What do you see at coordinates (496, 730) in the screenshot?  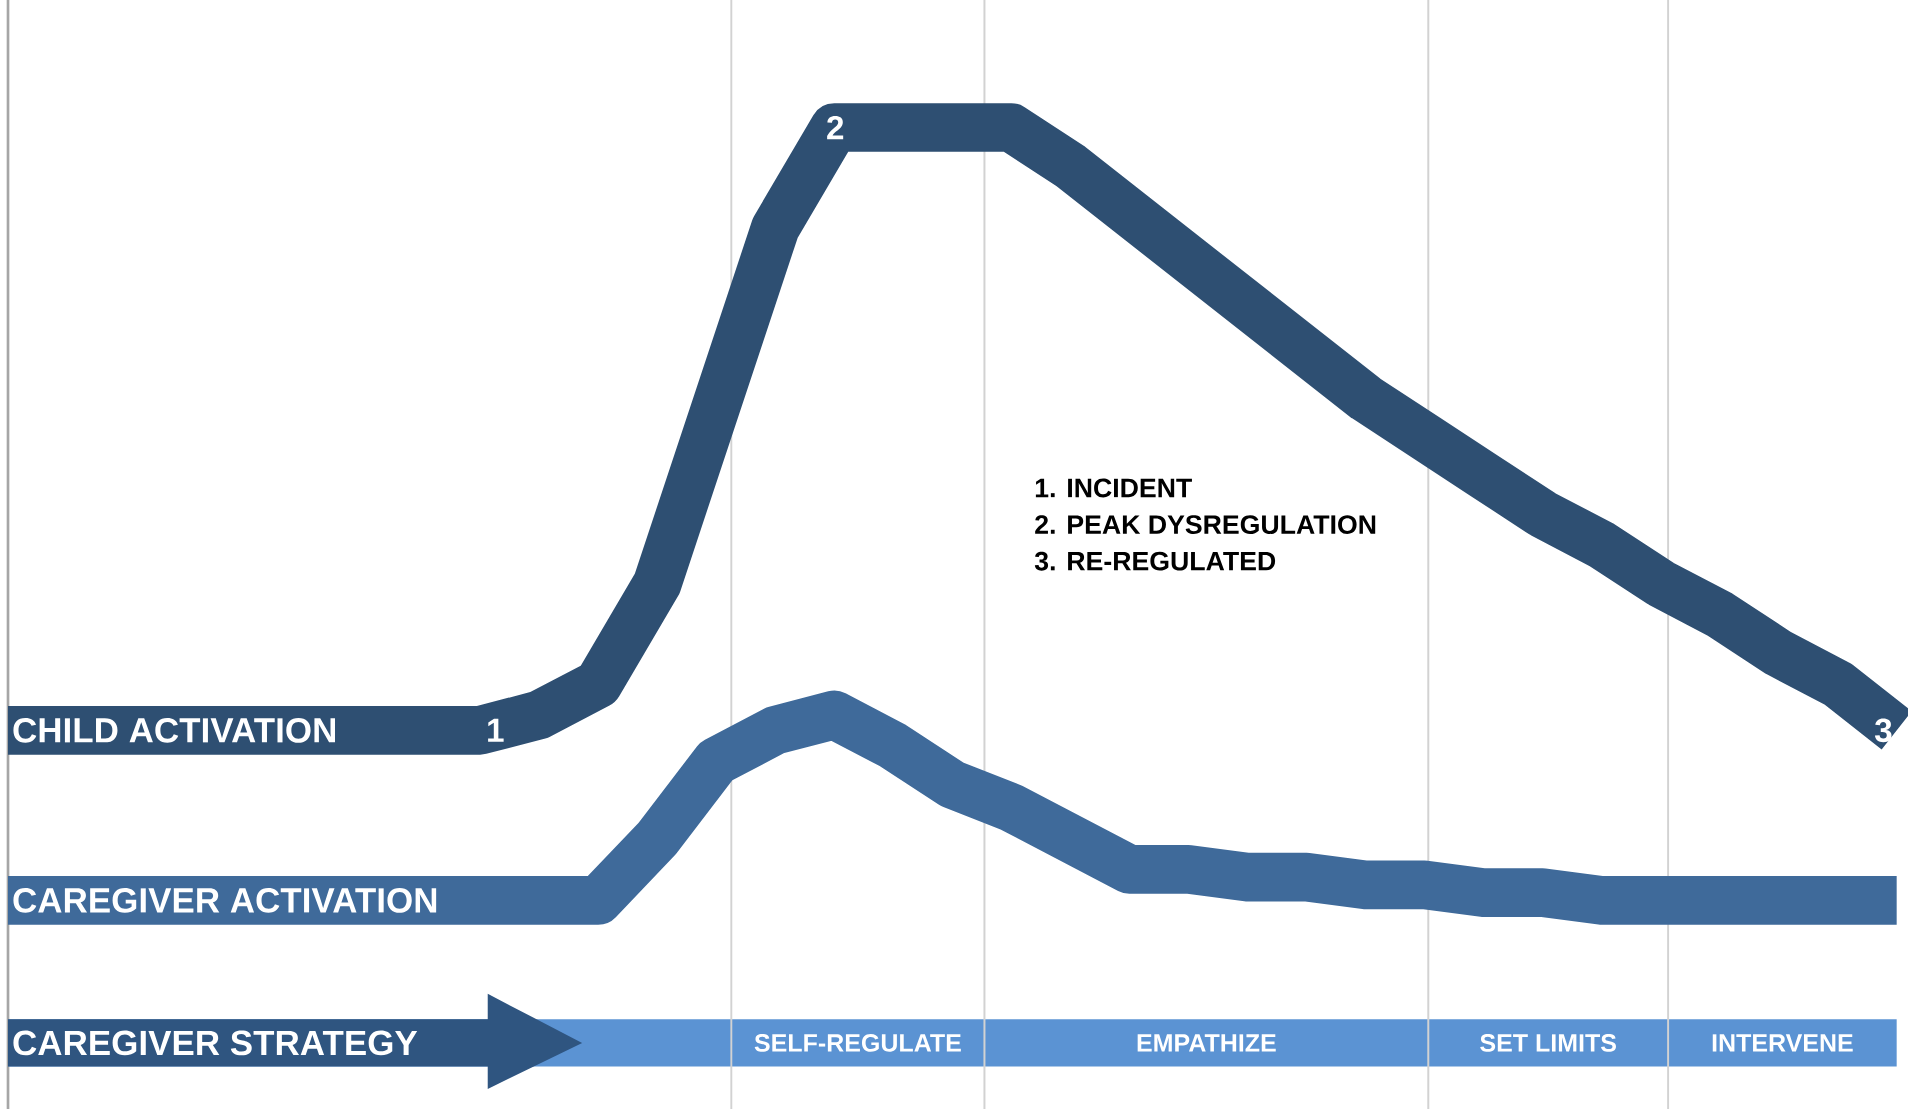 I see `annotation: 1` at bounding box center [496, 730].